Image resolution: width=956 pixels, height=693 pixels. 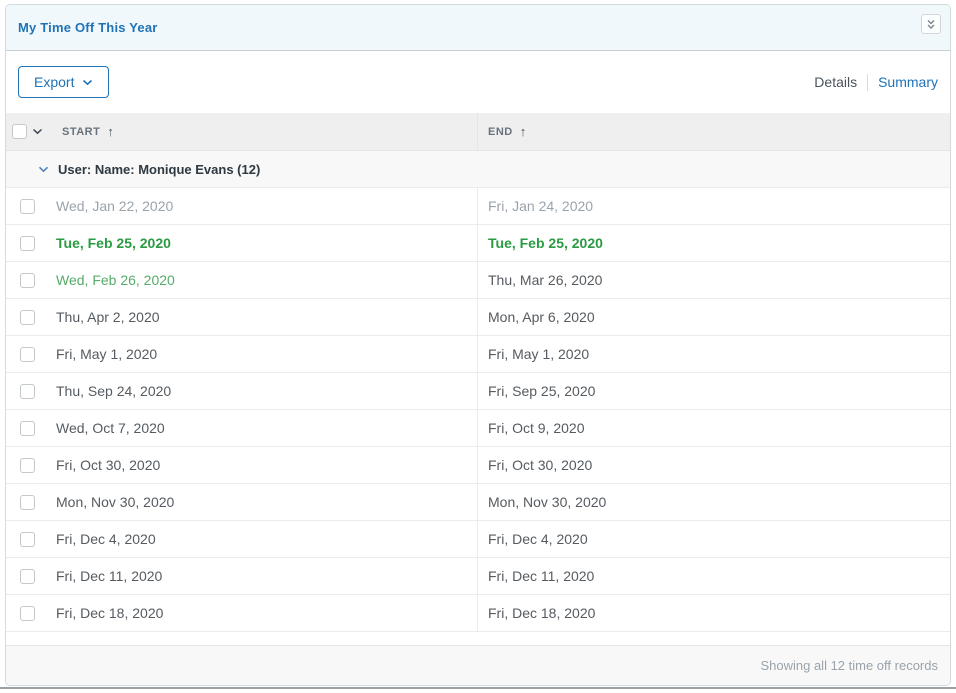 What do you see at coordinates (836, 82) in the screenshot?
I see `tab-details: Details` at bounding box center [836, 82].